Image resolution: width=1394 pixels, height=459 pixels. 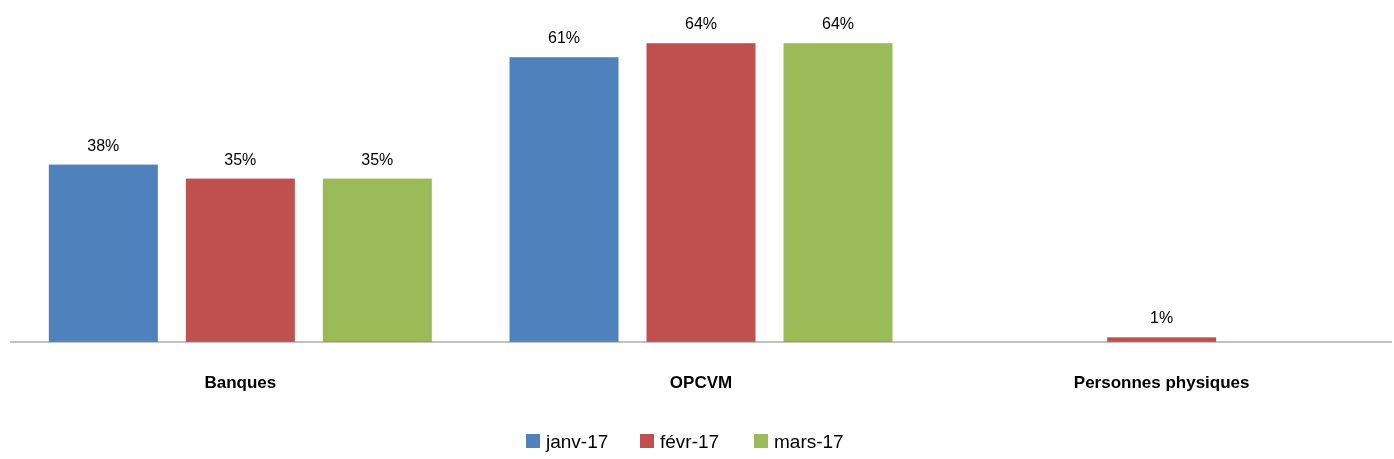 What do you see at coordinates (1162, 318) in the screenshot?
I see `data-label: 1%` at bounding box center [1162, 318].